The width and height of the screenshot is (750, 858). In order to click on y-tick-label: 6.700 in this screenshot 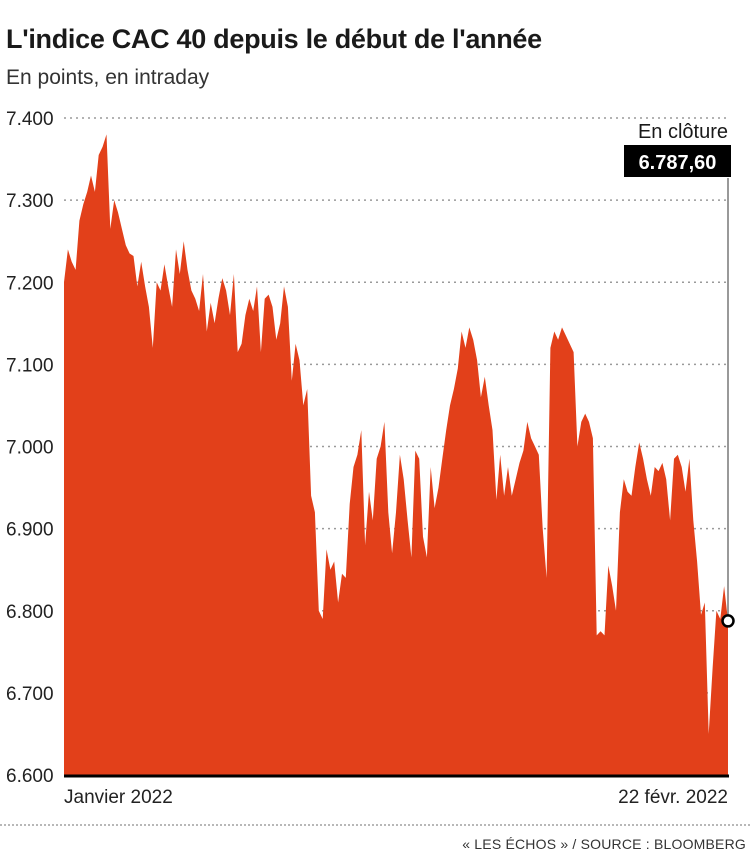, I will do `click(30, 694)`.